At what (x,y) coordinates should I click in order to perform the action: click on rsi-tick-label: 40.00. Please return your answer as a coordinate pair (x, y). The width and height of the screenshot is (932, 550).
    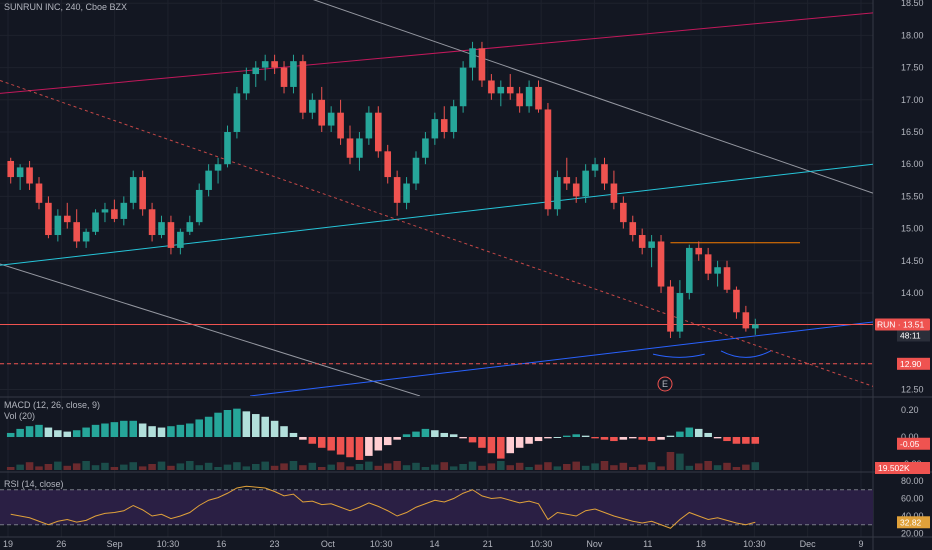
    Looking at the image, I should click on (912, 516).